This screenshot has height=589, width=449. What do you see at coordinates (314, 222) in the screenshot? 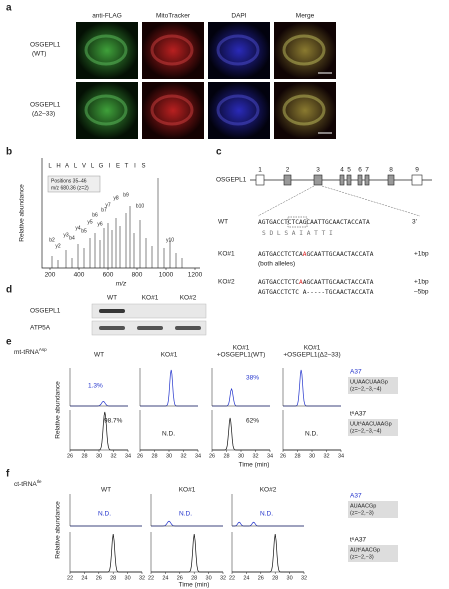
I see `sequence: AGTGACCTCTCAGCAATTGCAACTACCATA` at bounding box center [314, 222].